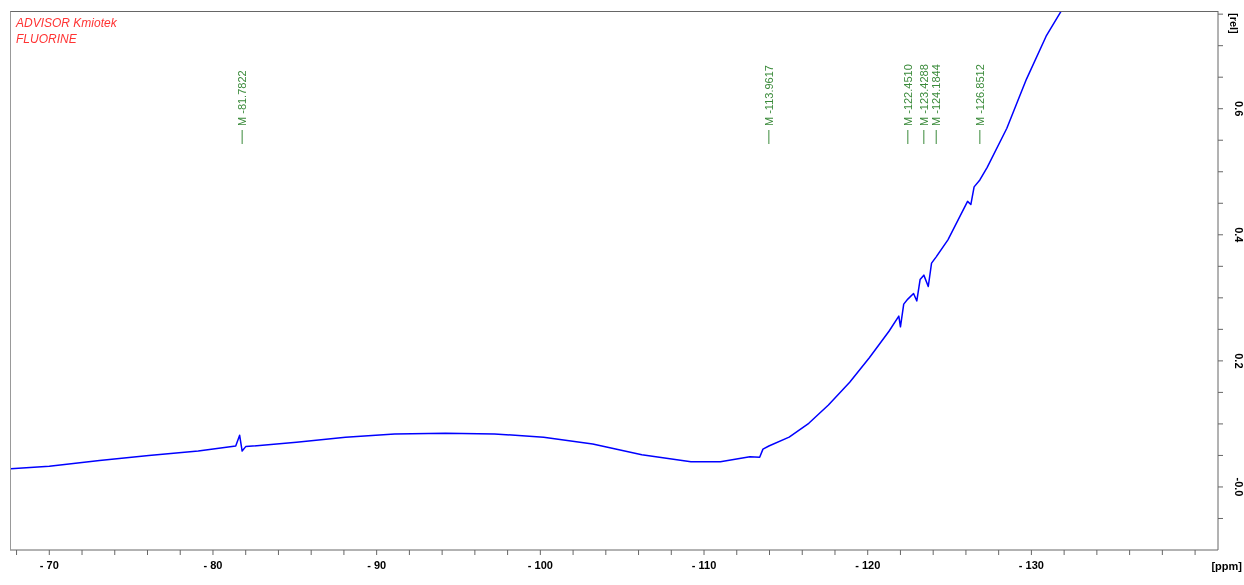 This screenshot has width=1244, height=585. I want to click on annotation: M -113.9617, so click(768, 95).